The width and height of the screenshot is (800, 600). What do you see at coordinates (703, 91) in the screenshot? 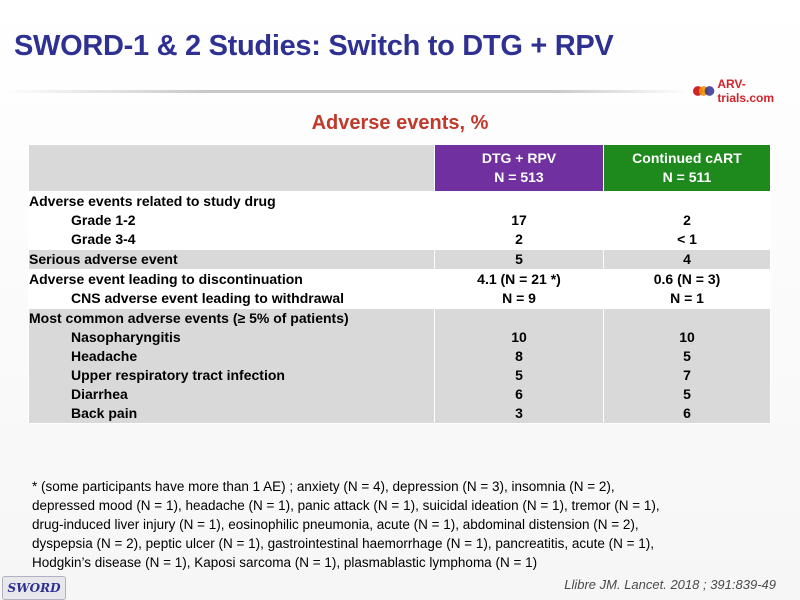
I see `logo-icon` at bounding box center [703, 91].